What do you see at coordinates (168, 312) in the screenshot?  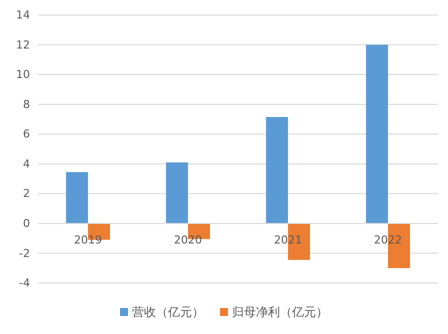 I see `legend-label: 营收（亿元）` at bounding box center [168, 312].